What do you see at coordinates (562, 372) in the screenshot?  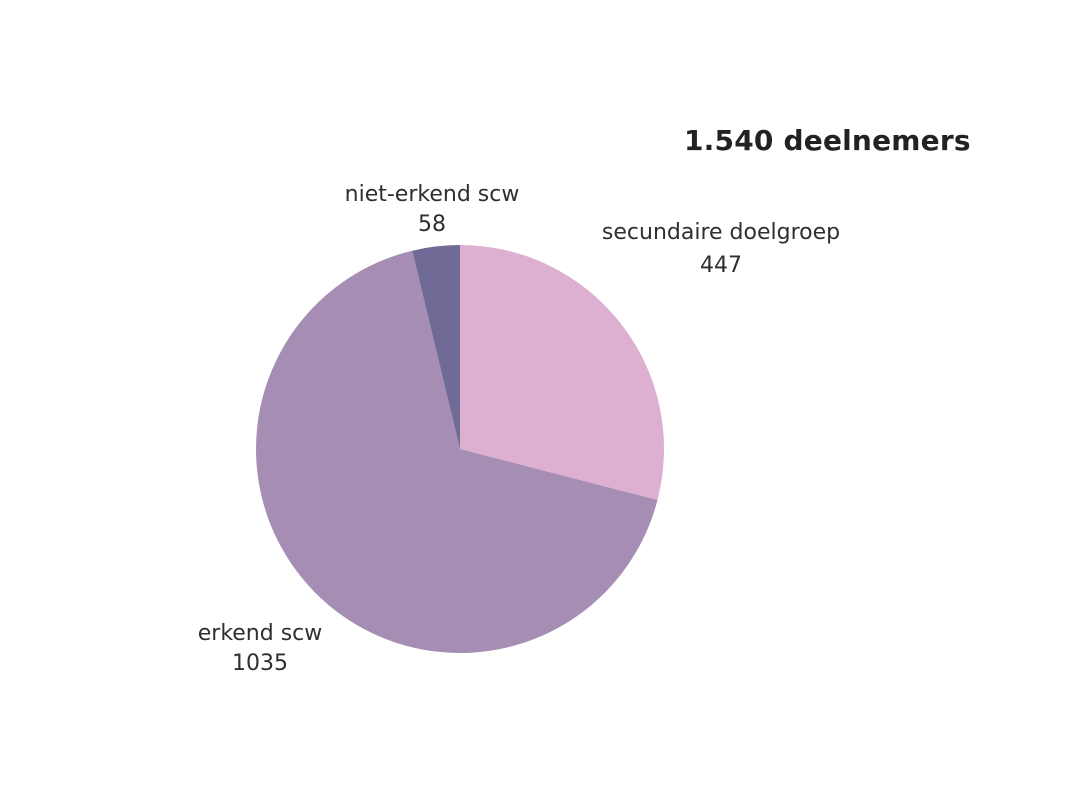 I see `pie-slice-secundaire-doelgroep` at bounding box center [562, 372].